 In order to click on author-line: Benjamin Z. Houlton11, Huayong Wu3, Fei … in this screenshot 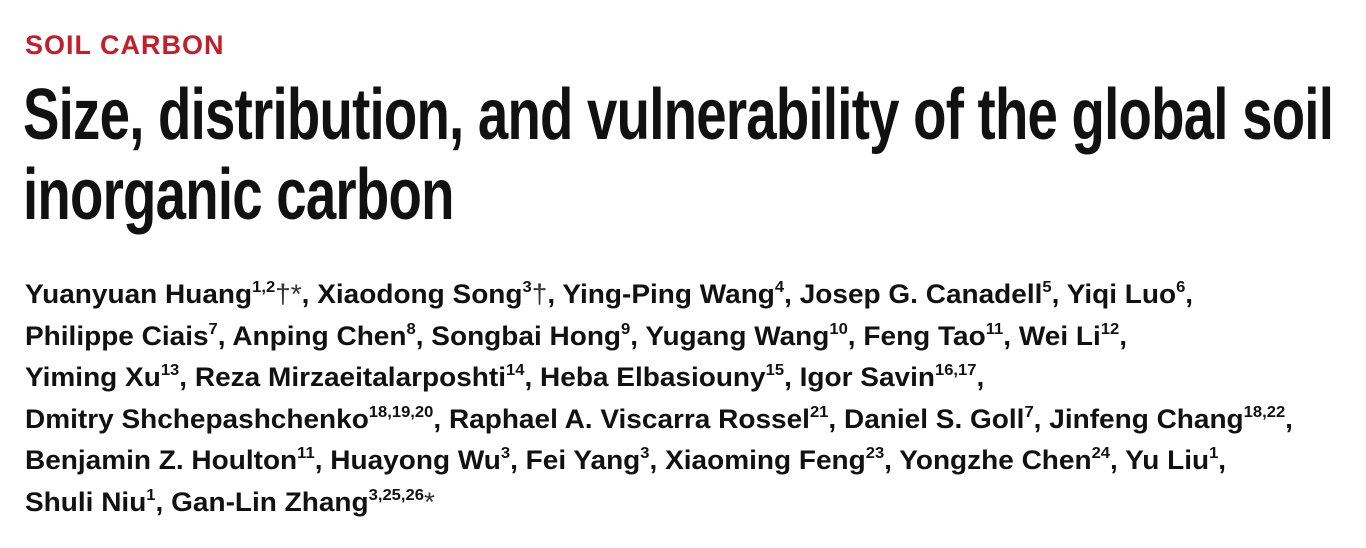, I will do `click(625, 460)`.